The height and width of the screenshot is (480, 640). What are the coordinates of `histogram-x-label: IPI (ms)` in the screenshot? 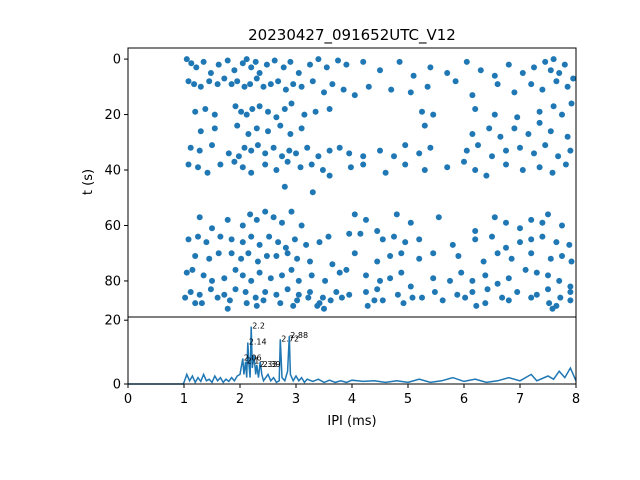 It's located at (351, 421).